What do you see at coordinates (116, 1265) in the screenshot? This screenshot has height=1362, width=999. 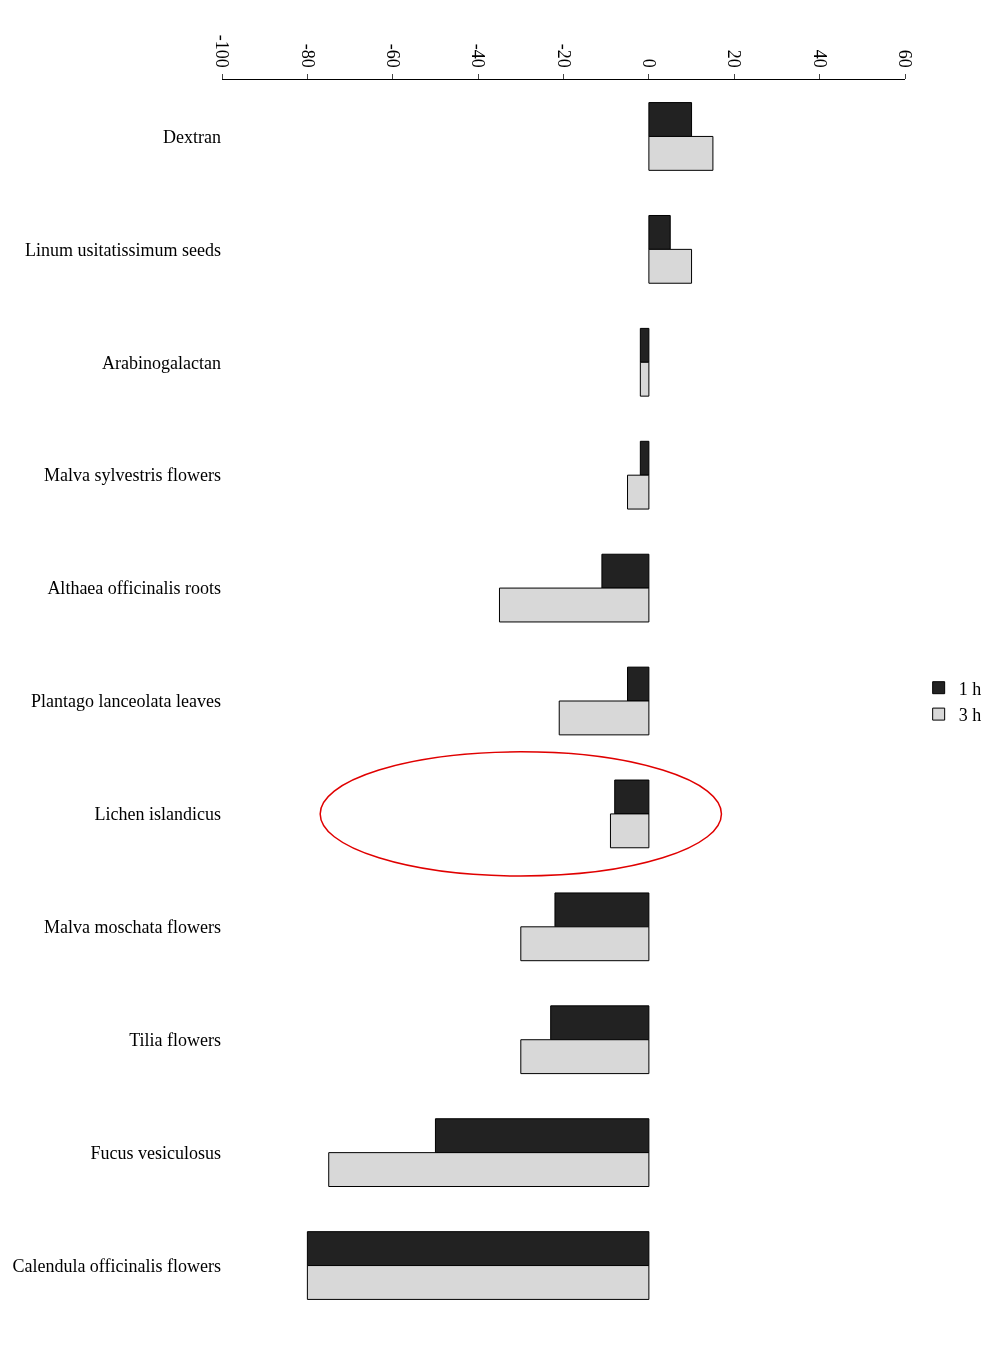 I see `y-tick-label: Calendula officinalis flowers` at bounding box center [116, 1265].